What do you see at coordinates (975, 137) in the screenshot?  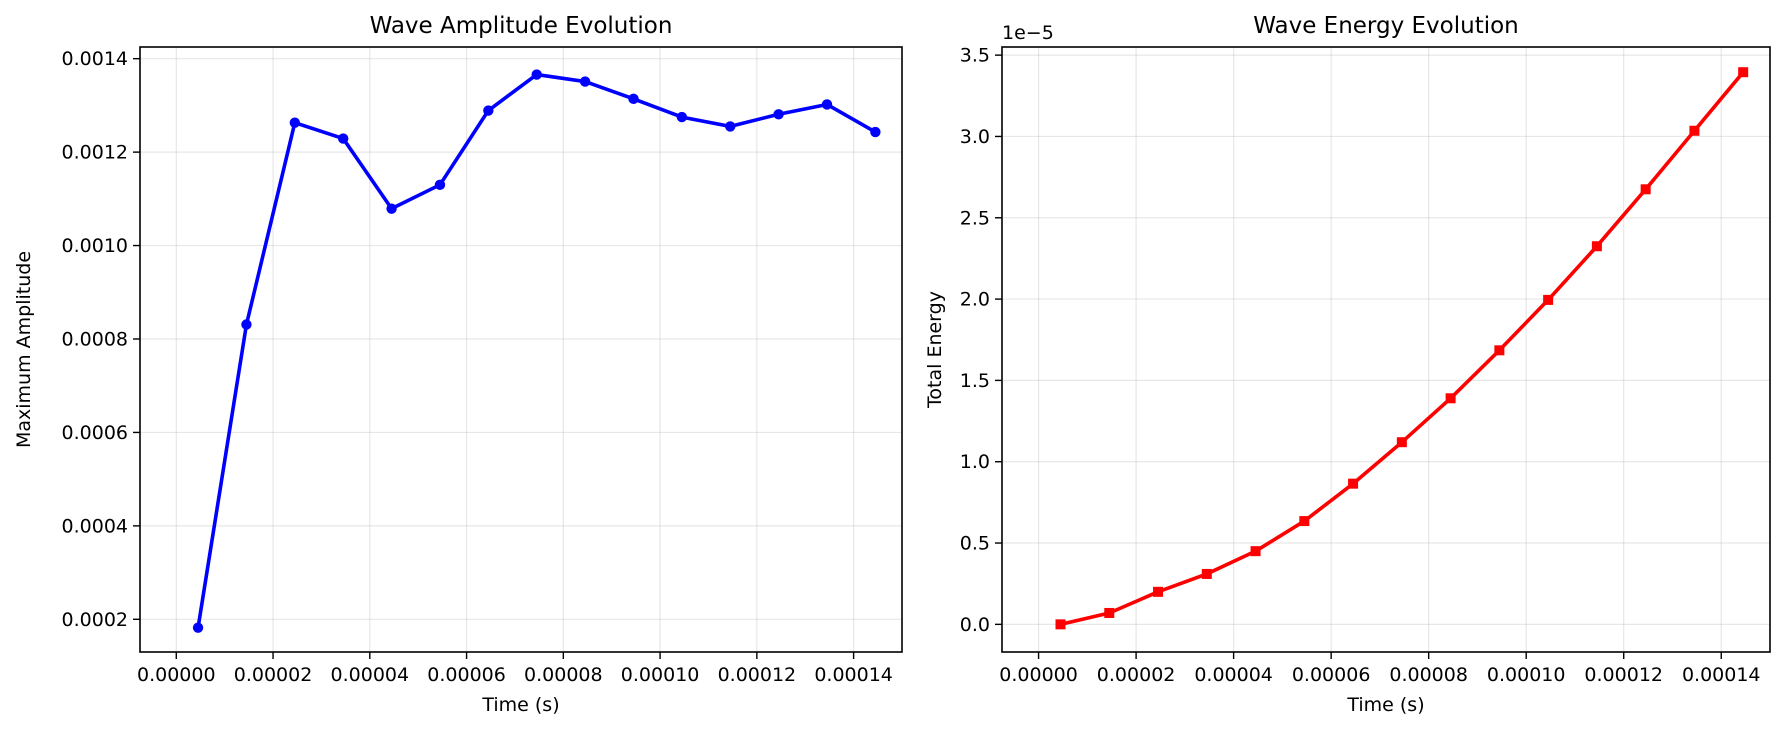 I see `energy-y-tick-label: 3.0` at bounding box center [975, 137].